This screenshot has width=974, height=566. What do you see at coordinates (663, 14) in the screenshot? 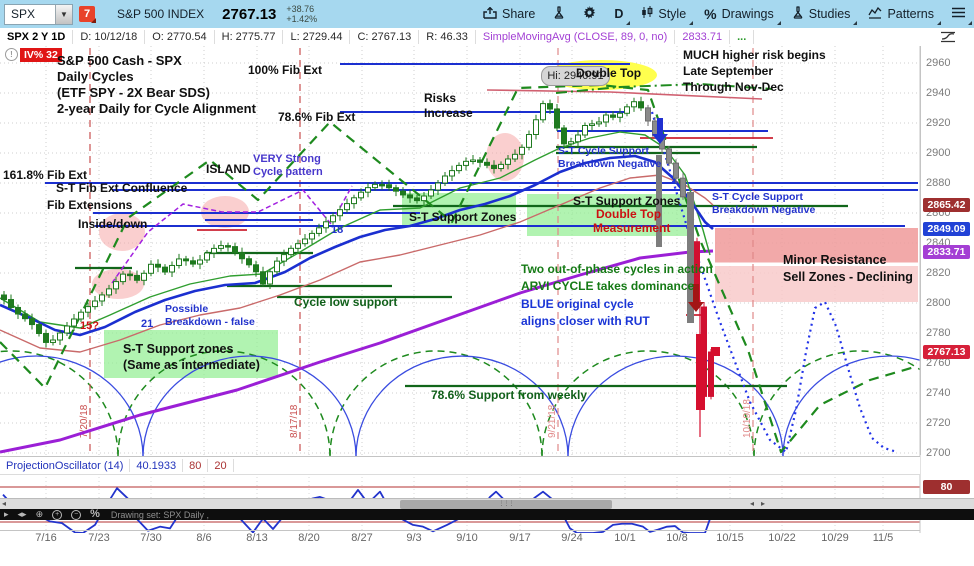
I see `style-button: Style` at bounding box center [663, 14].